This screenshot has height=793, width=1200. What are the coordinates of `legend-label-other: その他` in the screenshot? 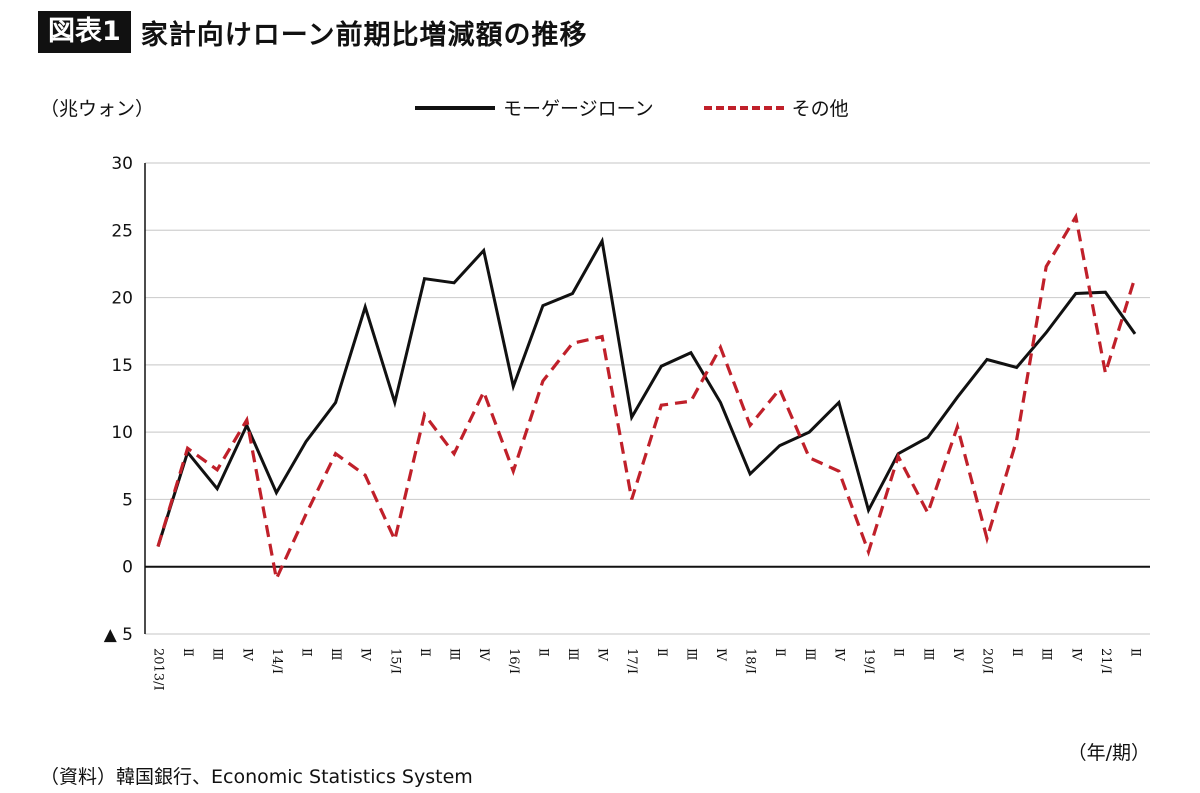 It's located at (820, 109).